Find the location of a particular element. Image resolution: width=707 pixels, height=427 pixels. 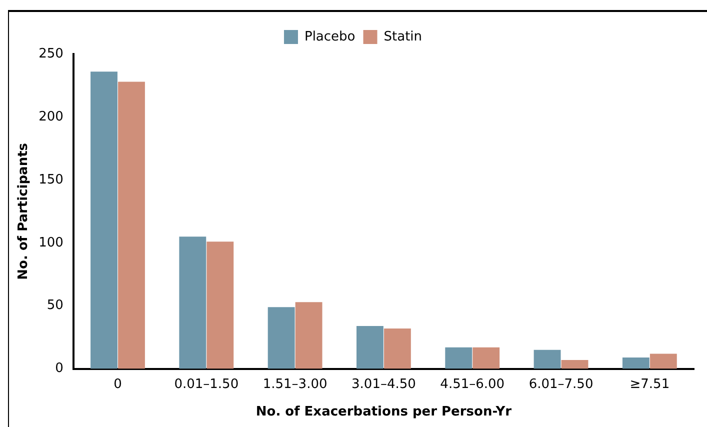

x-tick-label: 1.51–3.00 is located at coordinates (295, 384).